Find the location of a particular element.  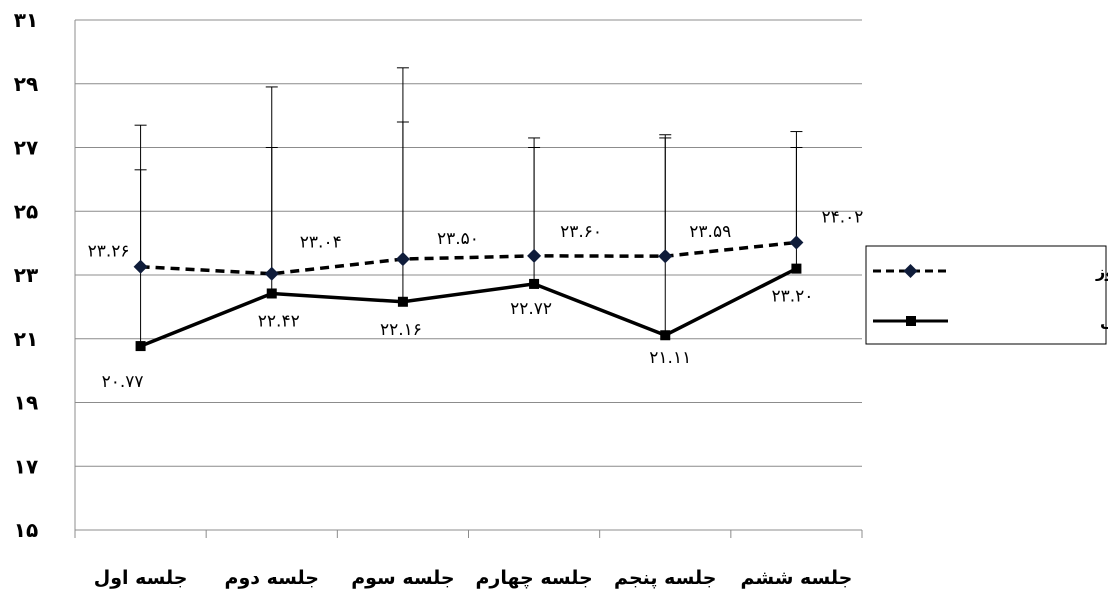

x-tick-label: جلسه اول is located at coordinates (141, 578).